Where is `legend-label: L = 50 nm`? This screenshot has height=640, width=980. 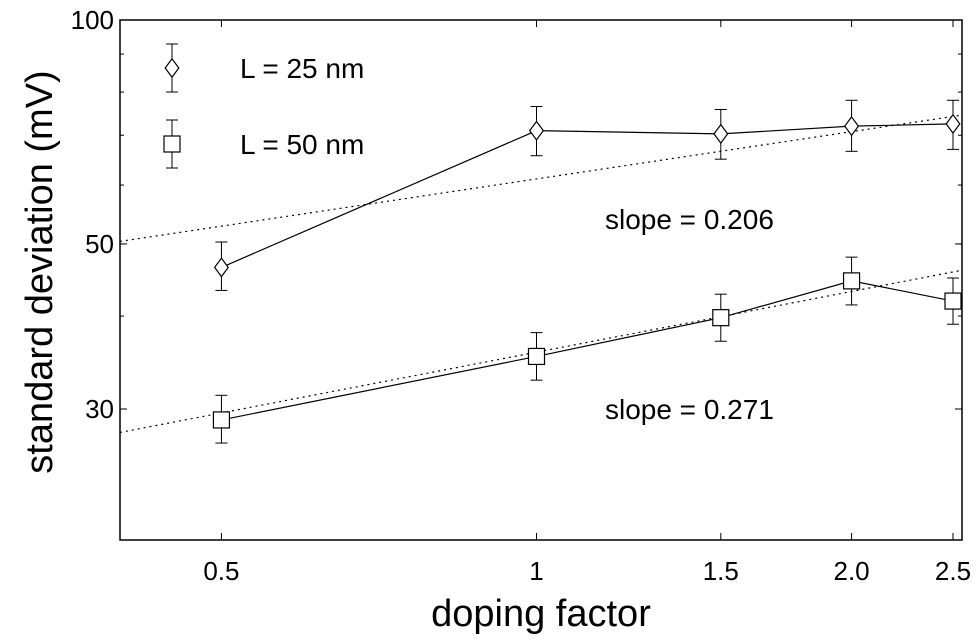 legend-label: L = 50 nm is located at coordinates (302, 144).